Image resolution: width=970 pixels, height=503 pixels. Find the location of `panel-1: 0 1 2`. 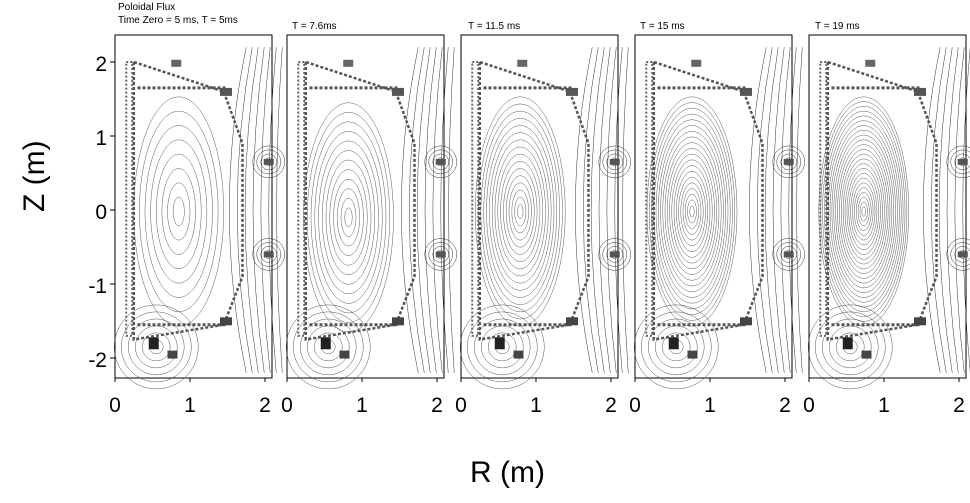

panel-1: 0 1 2 is located at coordinates (197, 225).